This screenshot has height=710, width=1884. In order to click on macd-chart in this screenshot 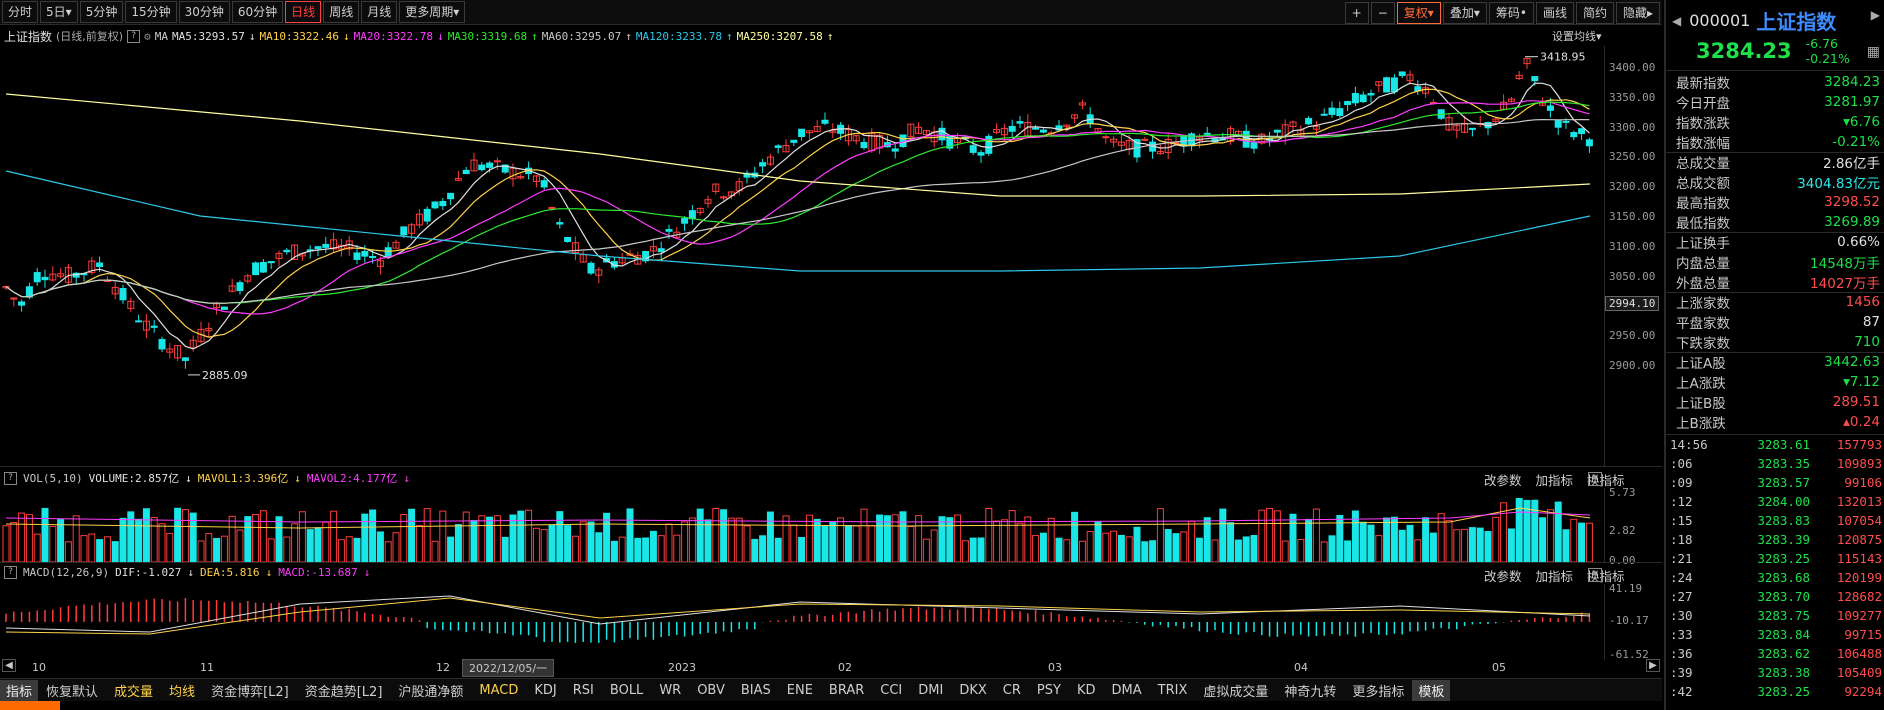, I will do `click(802, 622)`.